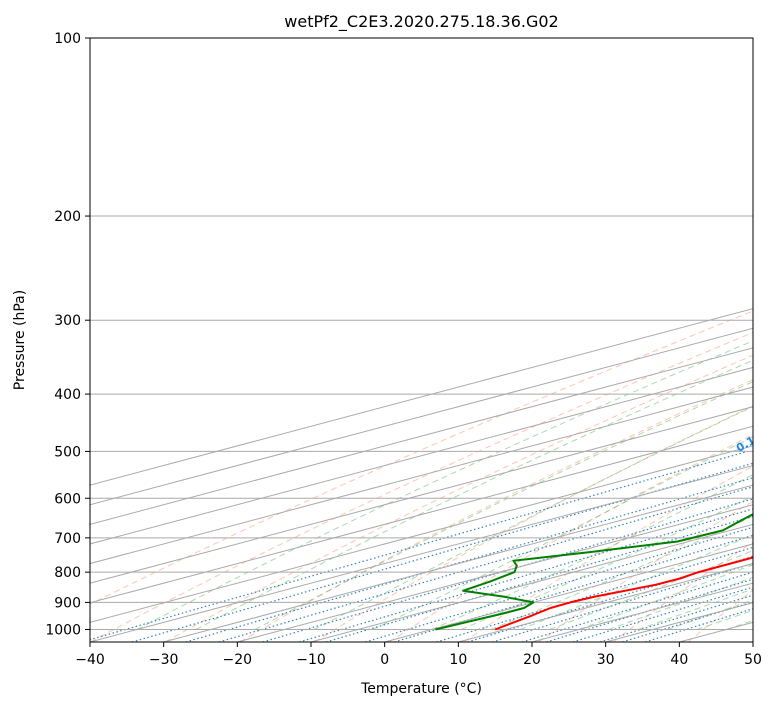 This screenshot has height=708, width=775. What do you see at coordinates (67, 603) in the screenshot?
I see `y-tick-label: 900` at bounding box center [67, 603].